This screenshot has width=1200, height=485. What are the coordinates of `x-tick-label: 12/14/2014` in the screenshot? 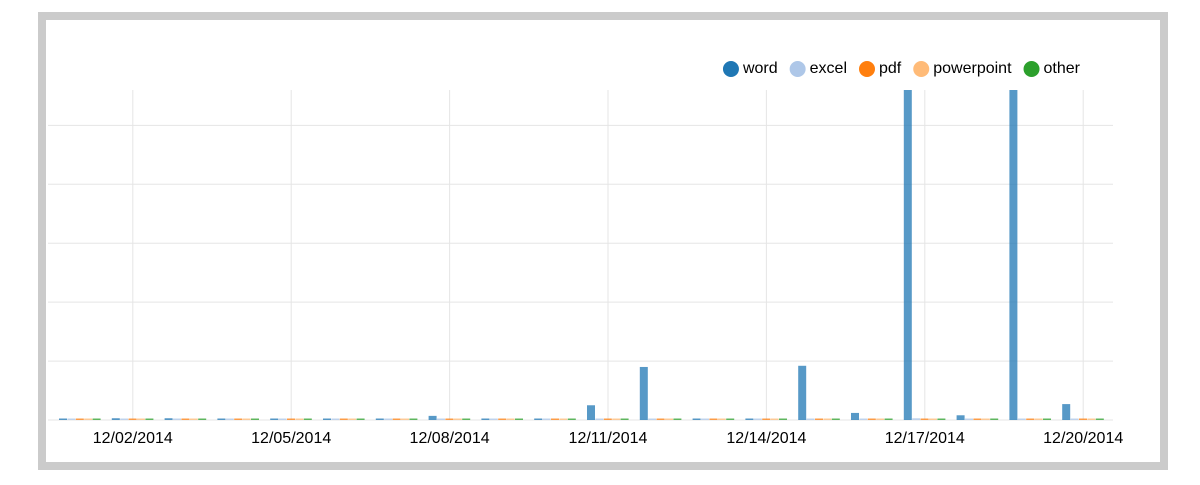 It's located at (766, 438).